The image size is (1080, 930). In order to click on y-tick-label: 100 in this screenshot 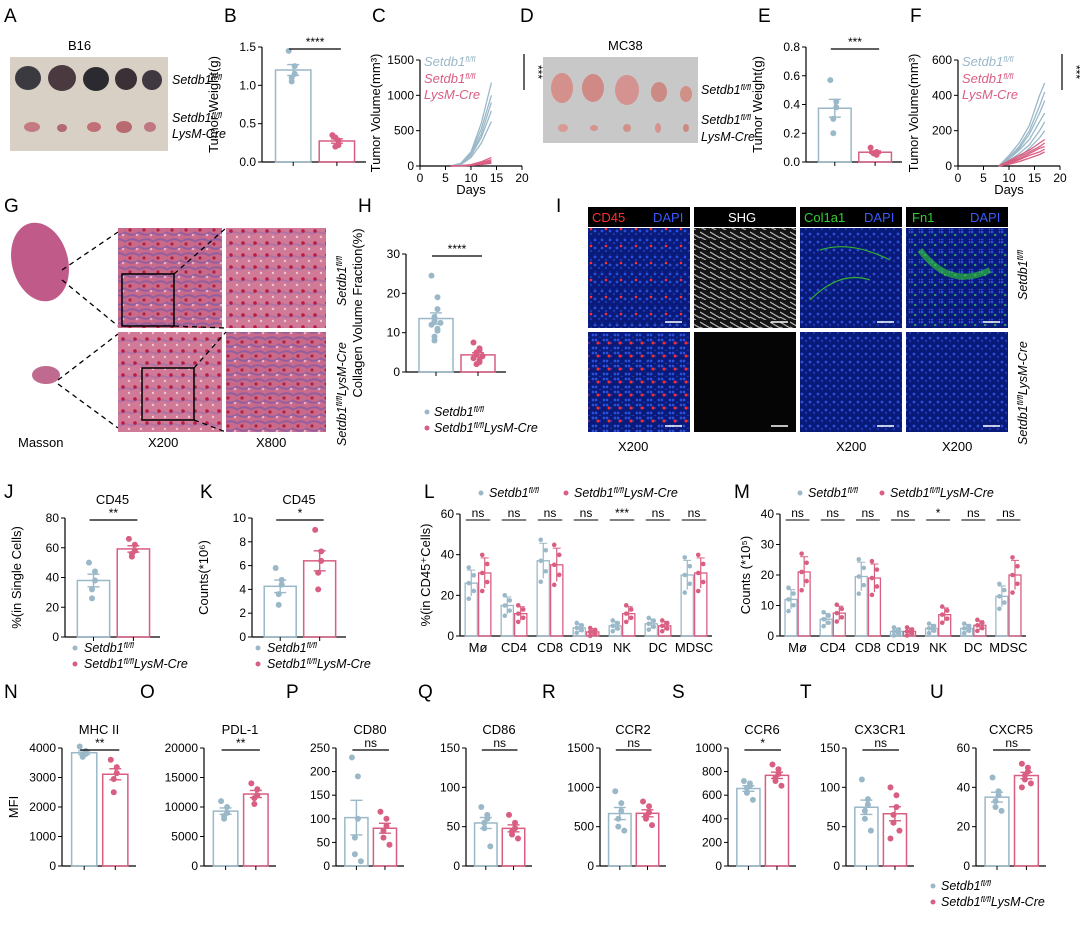, I will do `click(830, 787)`.